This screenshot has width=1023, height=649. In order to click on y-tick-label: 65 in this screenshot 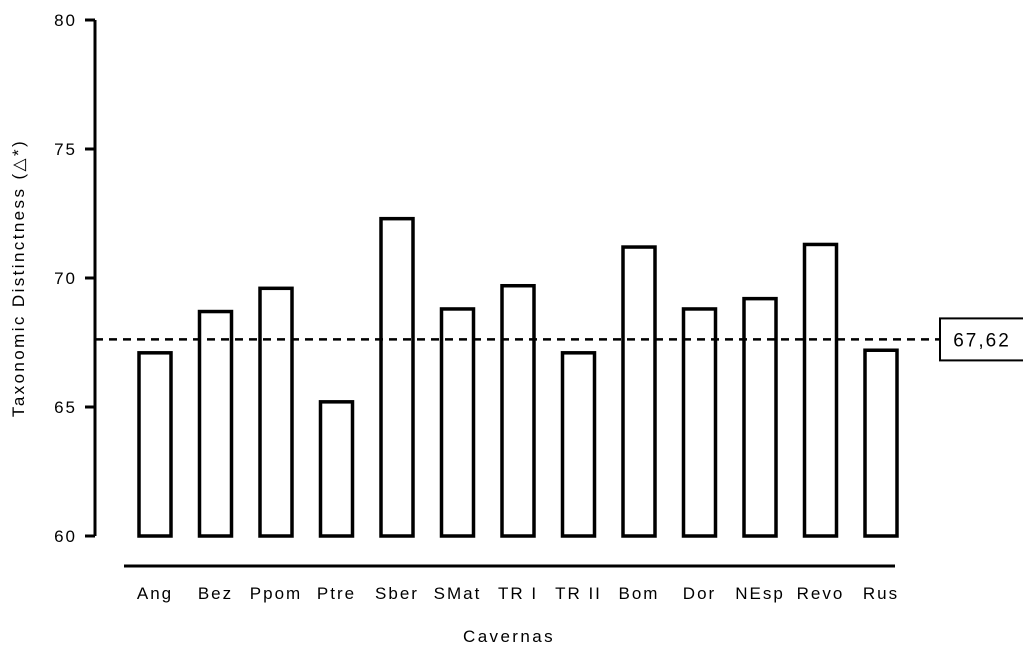, I will do `click(65, 407)`.